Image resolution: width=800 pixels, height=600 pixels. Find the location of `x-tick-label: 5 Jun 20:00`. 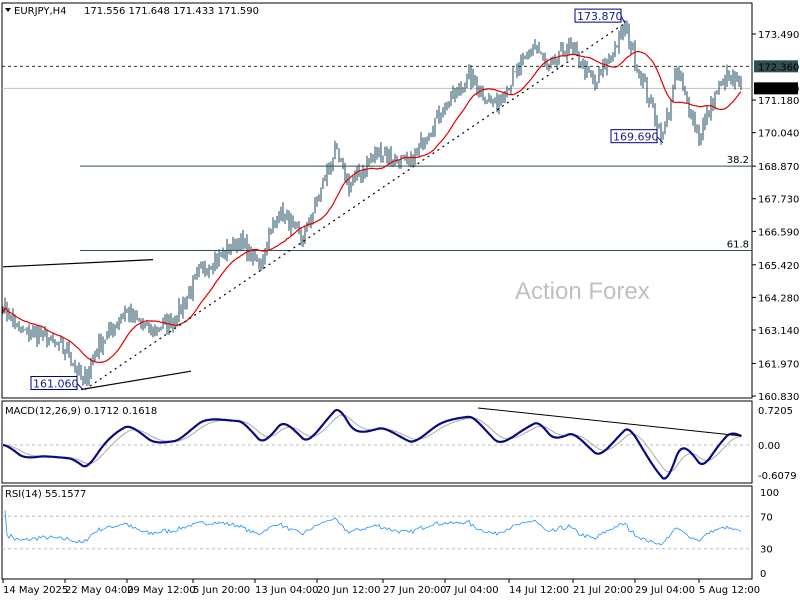

x-tick-label: 5 Jun 20:00 is located at coordinates (221, 590).